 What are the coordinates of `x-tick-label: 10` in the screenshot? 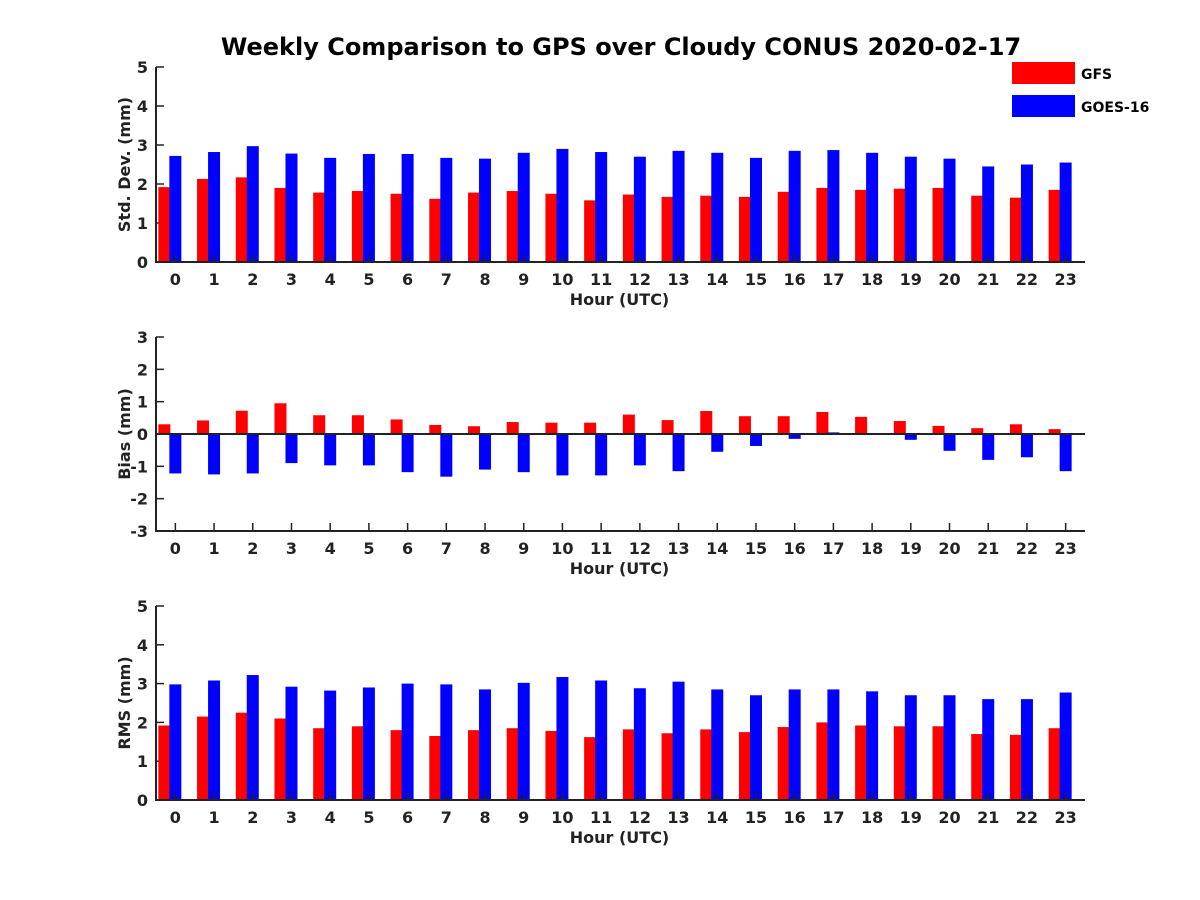 It's located at (562, 279).